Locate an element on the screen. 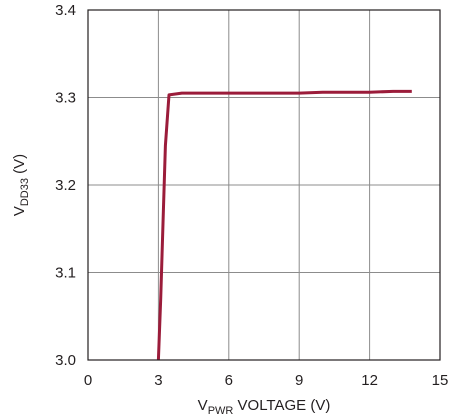  x-axis-title-sub: PWR is located at coordinates (221, 411).